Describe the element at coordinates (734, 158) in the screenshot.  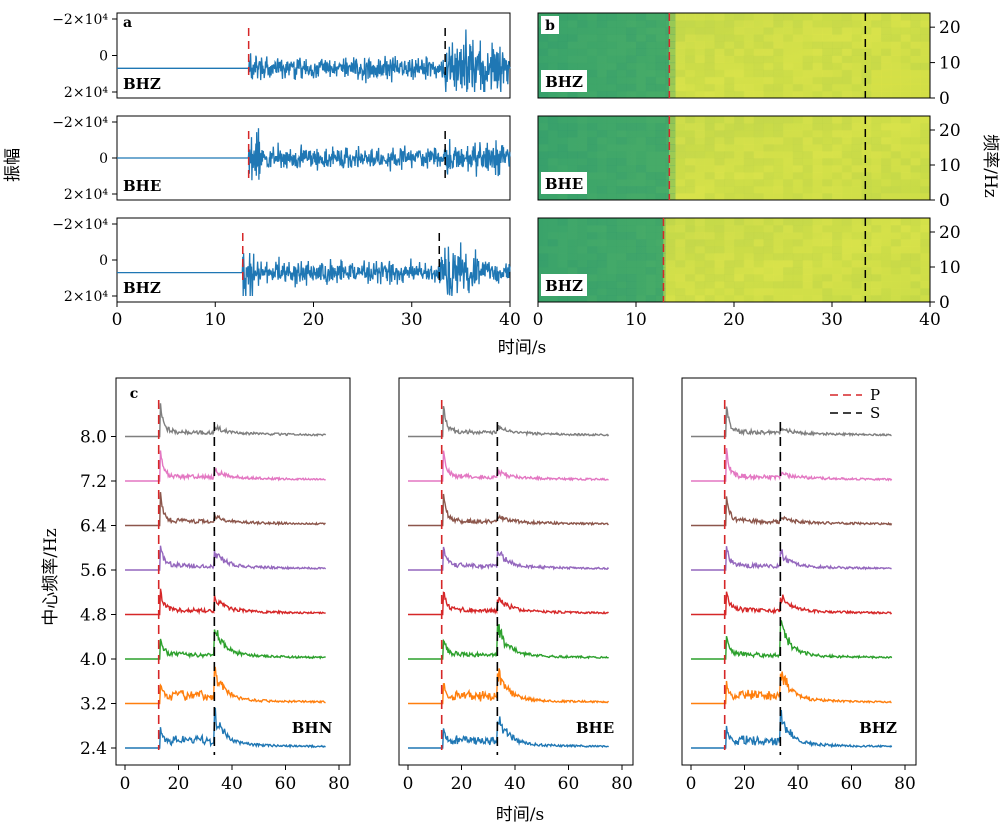
I see `spectrogram-axes-frame` at that location.